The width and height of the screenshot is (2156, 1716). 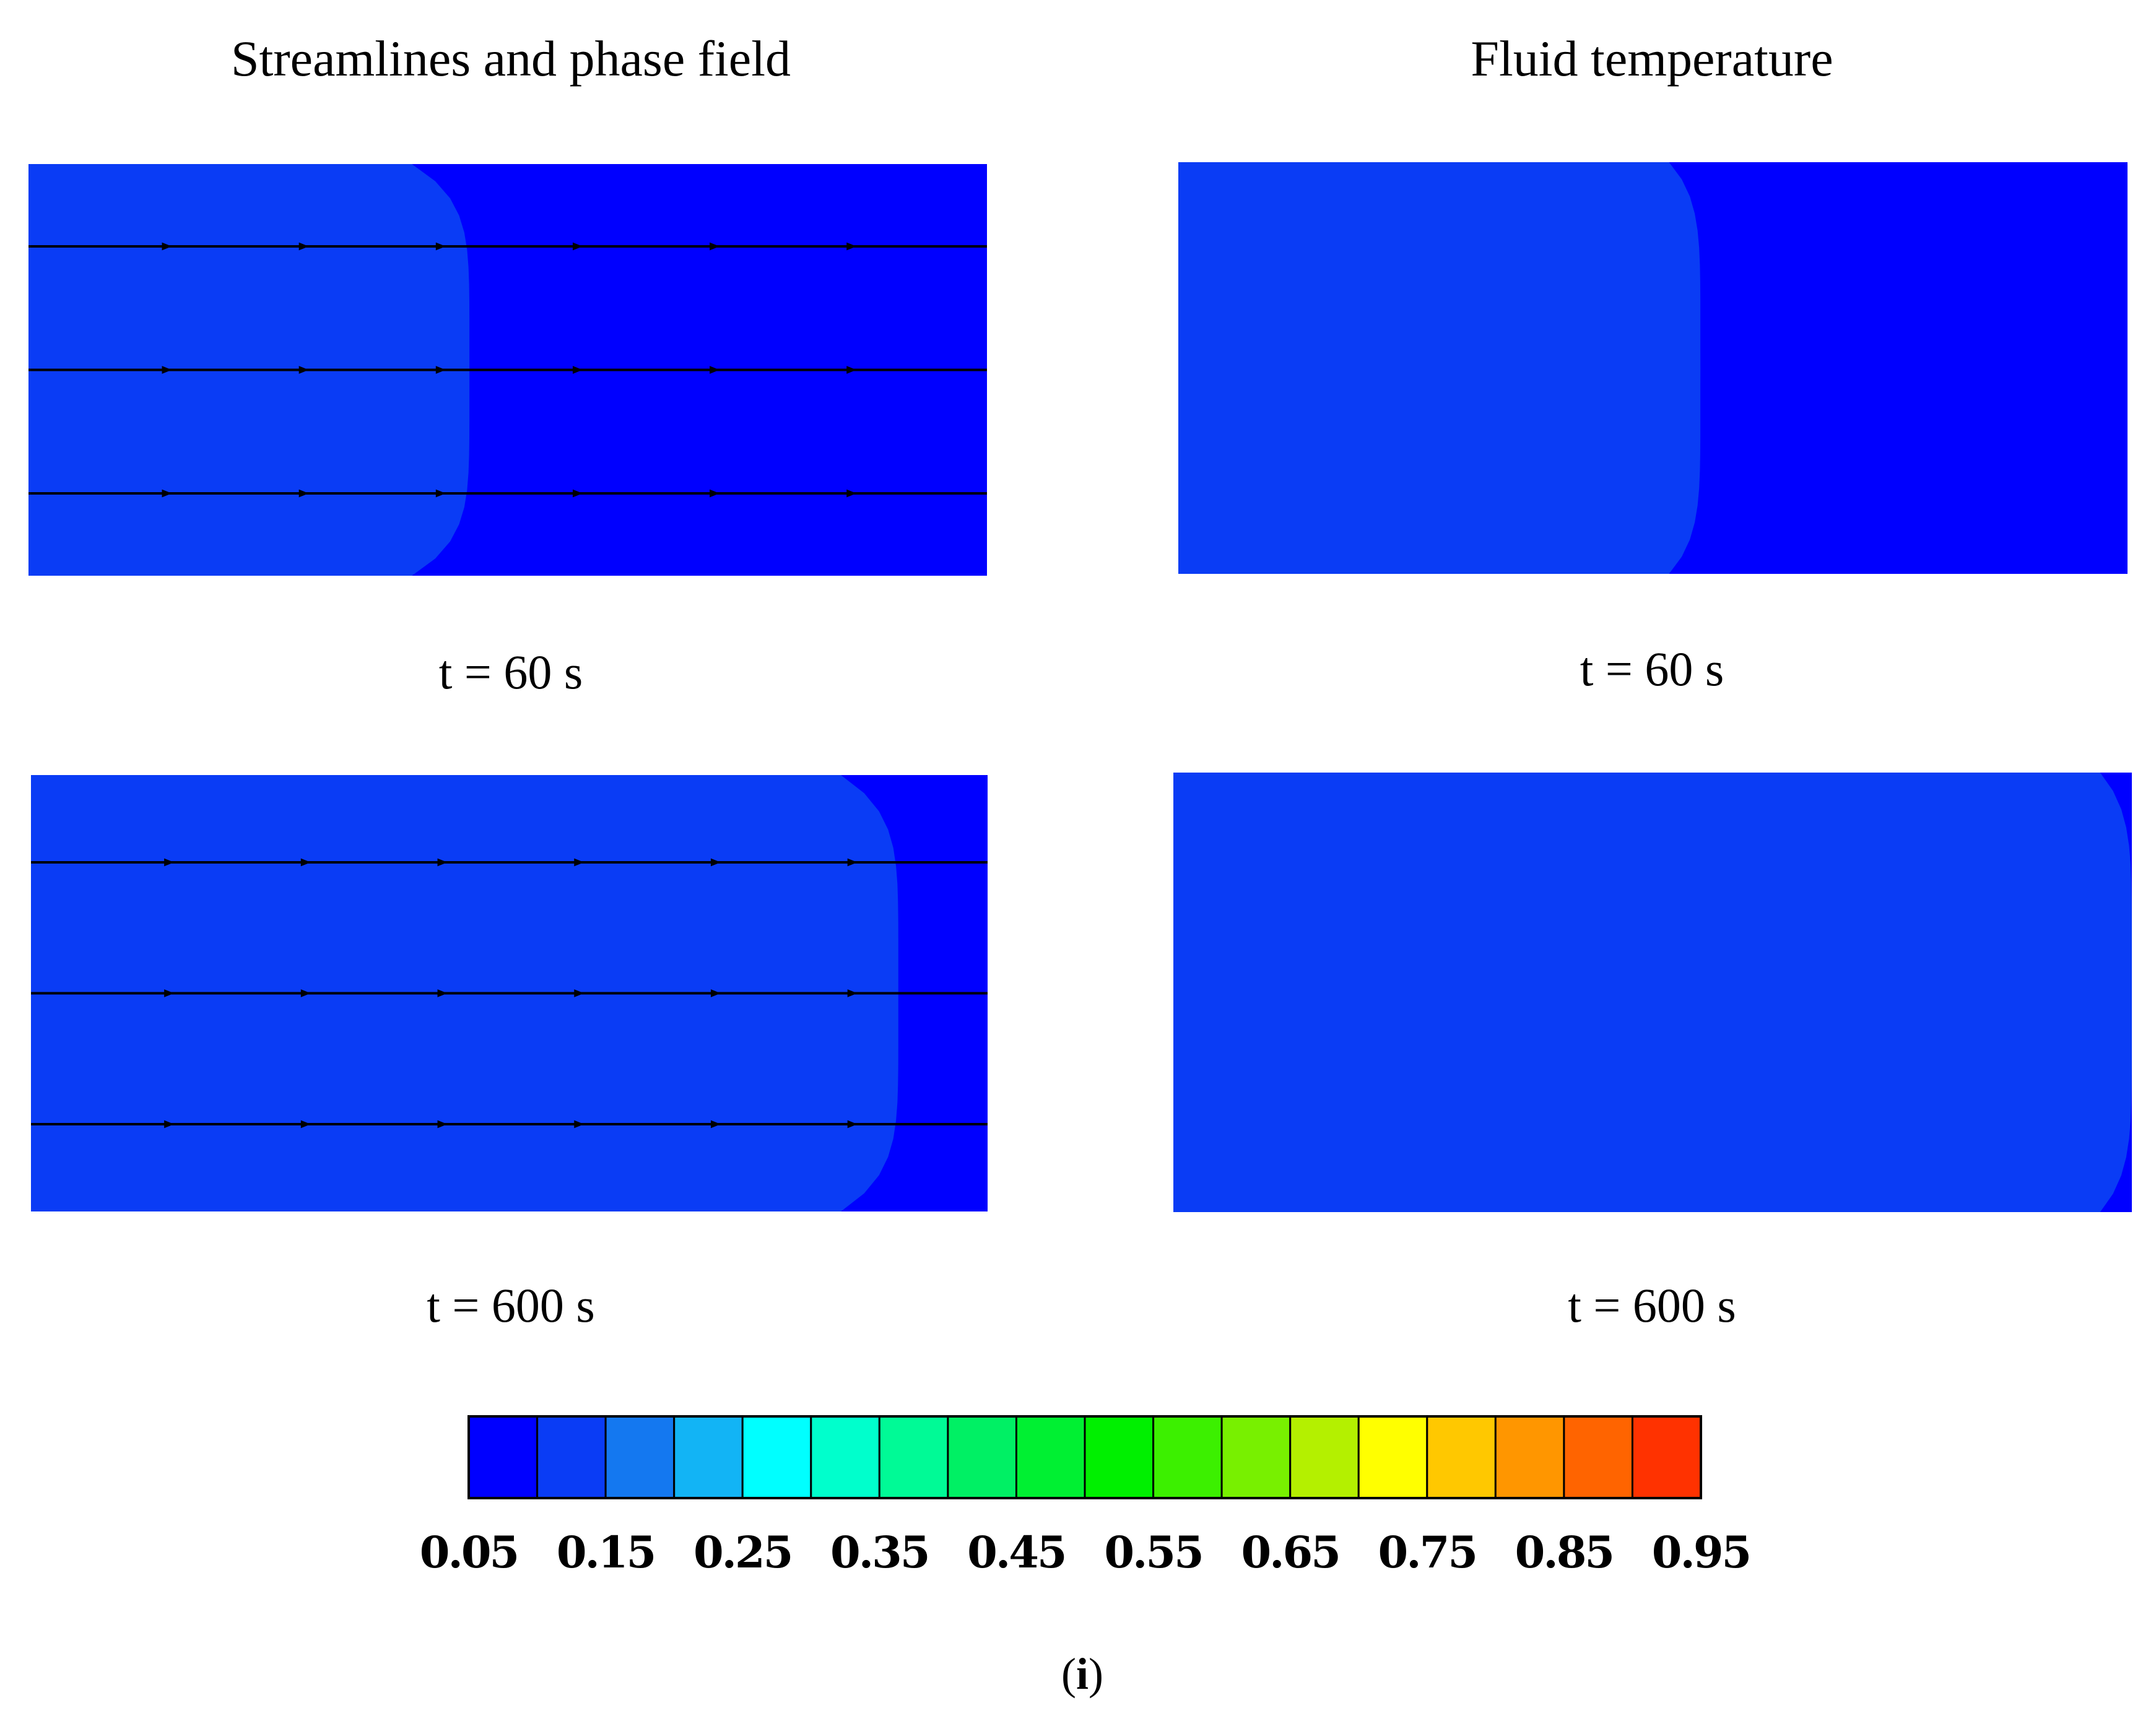 What do you see at coordinates (509, 993) in the screenshot?
I see `phase-field-panel-t600` at bounding box center [509, 993].